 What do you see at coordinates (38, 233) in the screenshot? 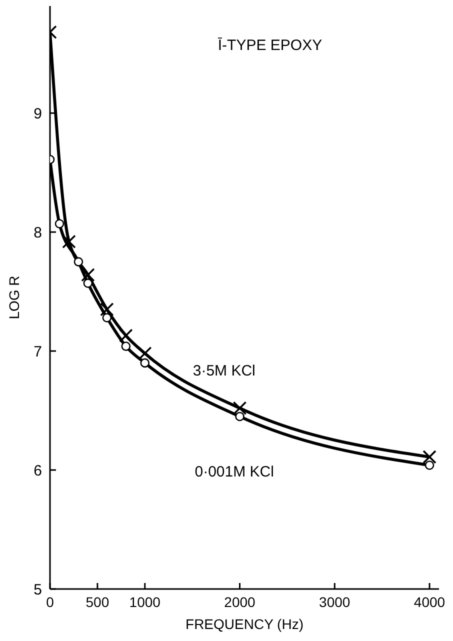
I see `y-tick-label: 8` at bounding box center [38, 233].